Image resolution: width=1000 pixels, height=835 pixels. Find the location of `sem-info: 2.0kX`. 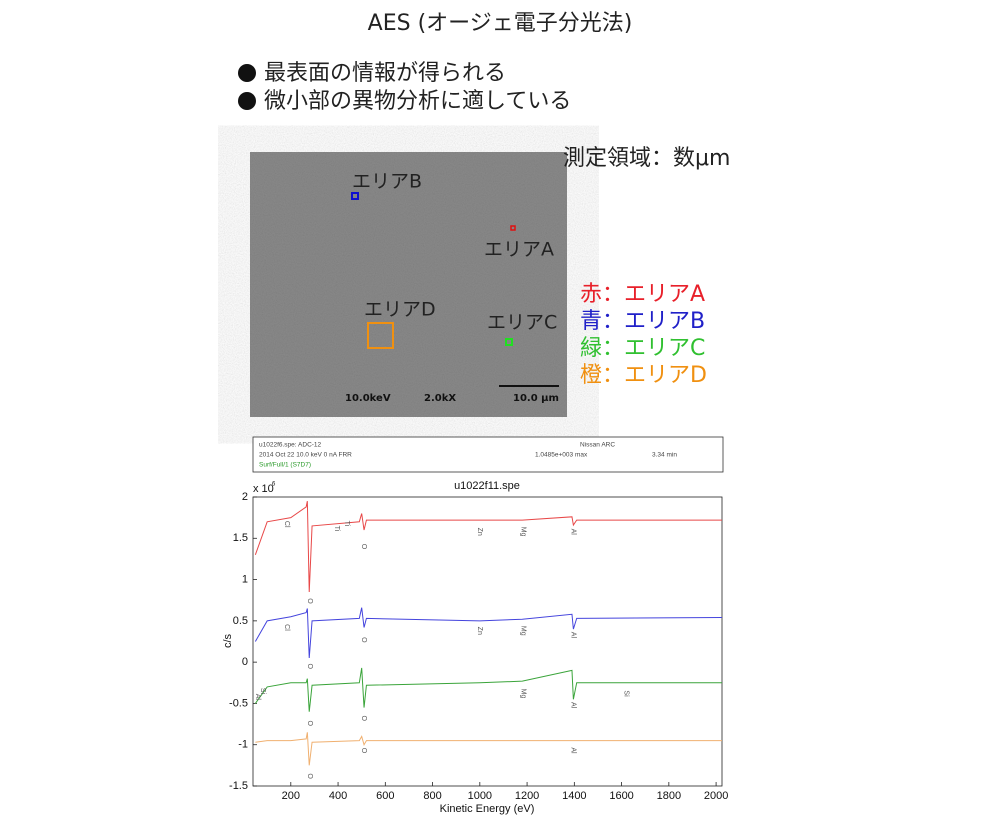

sem-info: 2.0kX is located at coordinates (440, 398).